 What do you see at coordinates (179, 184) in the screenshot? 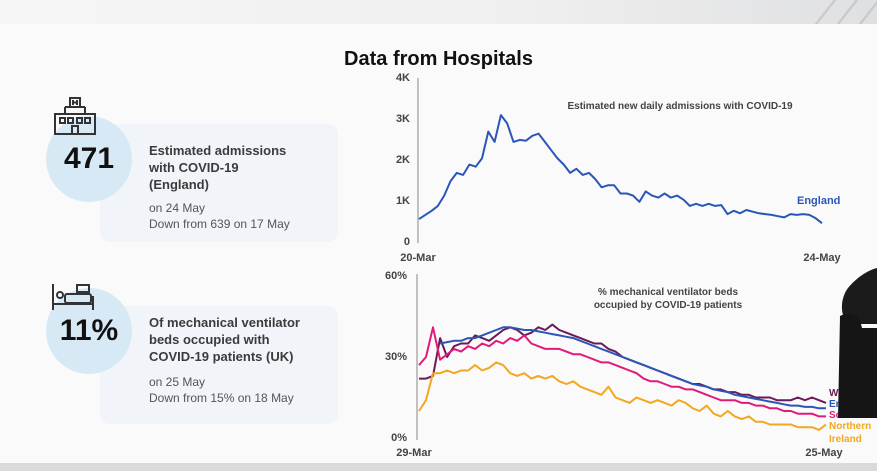
I see `stat-desc-line: (England)` at bounding box center [179, 184].